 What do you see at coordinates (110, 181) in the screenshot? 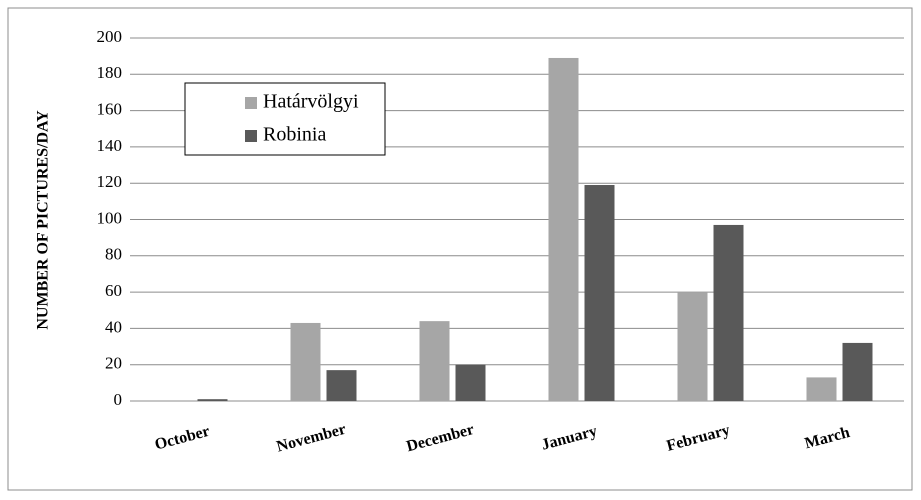
I see `y-tick-label: 120` at bounding box center [110, 181].